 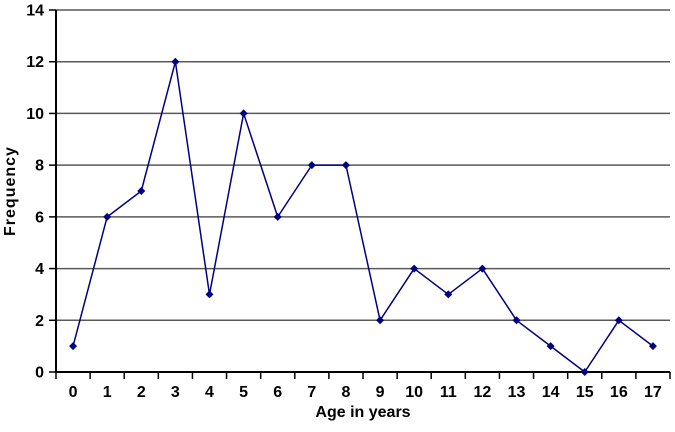 What do you see at coordinates (35, 114) in the screenshot?
I see `y-tick-label: 10` at bounding box center [35, 114].